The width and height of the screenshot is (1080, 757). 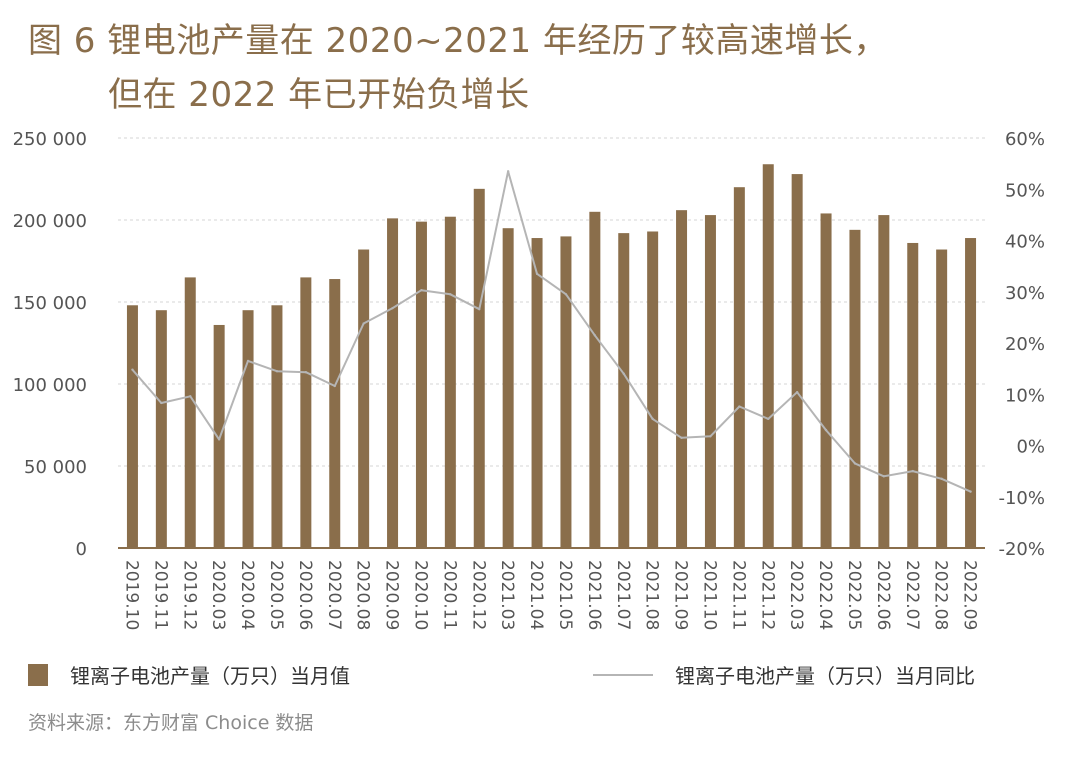 What do you see at coordinates (507, 595) in the screenshot?
I see `x-tick-label: 2021.03` at bounding box center [507, 595].